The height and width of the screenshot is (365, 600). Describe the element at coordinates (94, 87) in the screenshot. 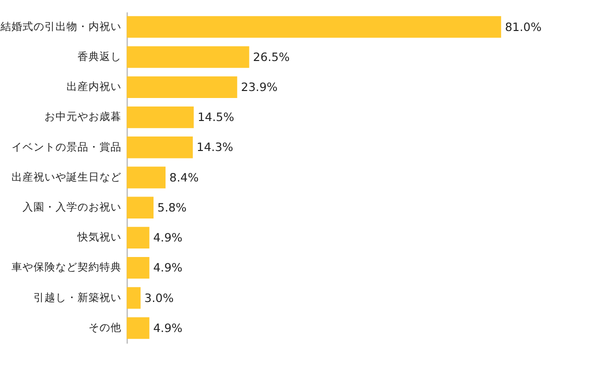

I see `y-tick-label: 出産内祝い` at that location.